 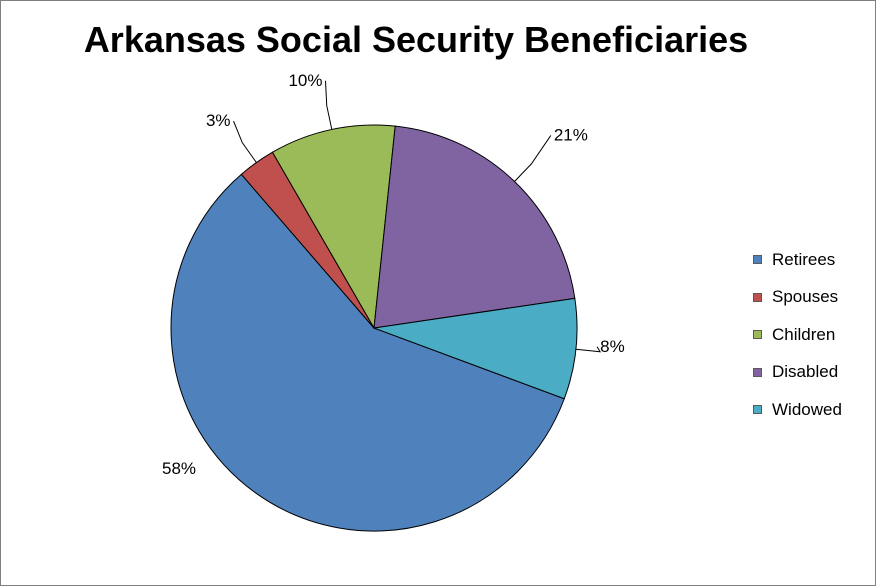 I want to click on legend-label: Retirees, so click(x=804, y=259).